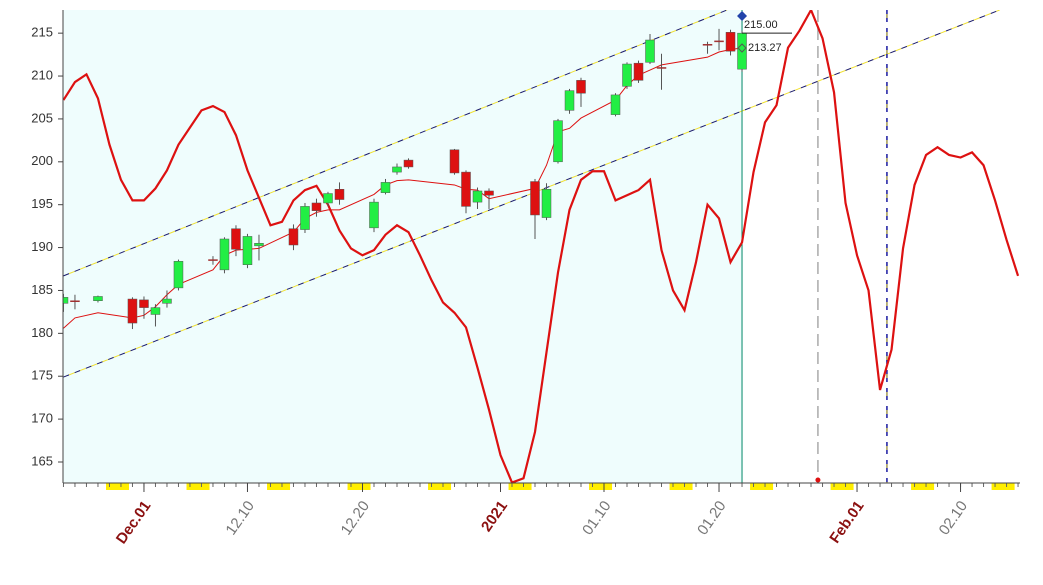 Image resolution: width=1043 pixels, height=585 pixels. I want to click on price-label-marker, so click(742, 48).